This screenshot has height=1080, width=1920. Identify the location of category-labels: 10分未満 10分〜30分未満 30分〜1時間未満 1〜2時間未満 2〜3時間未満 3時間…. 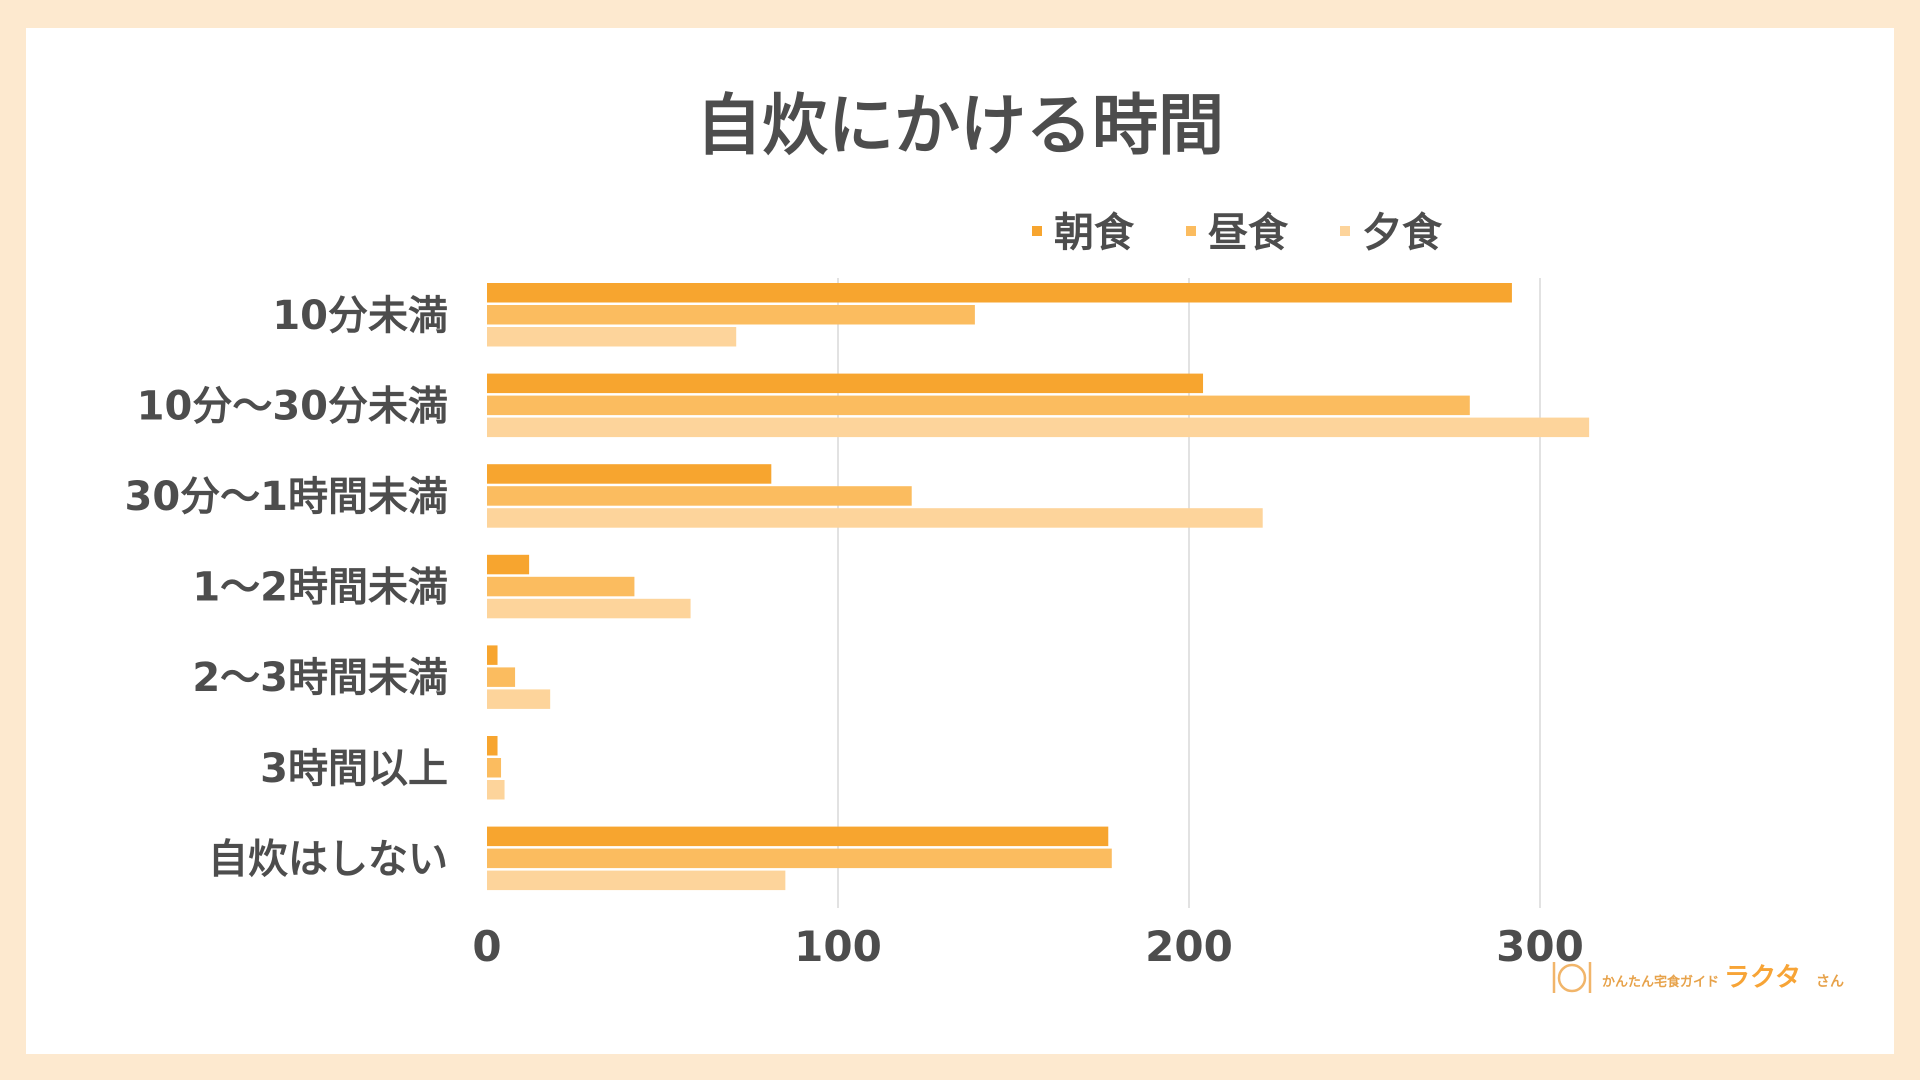
(287, 588).